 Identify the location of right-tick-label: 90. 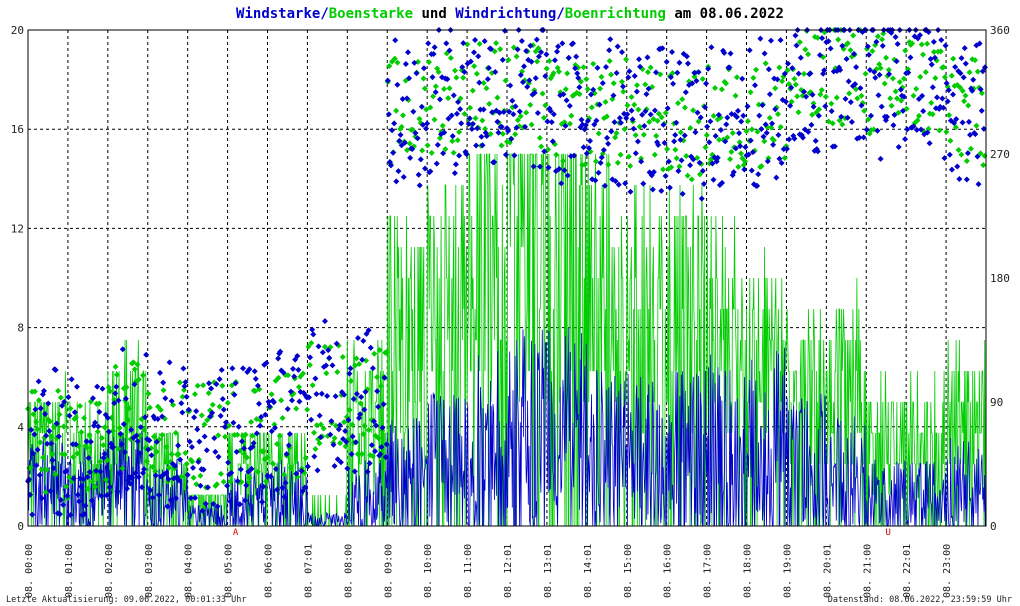
(996, 402).